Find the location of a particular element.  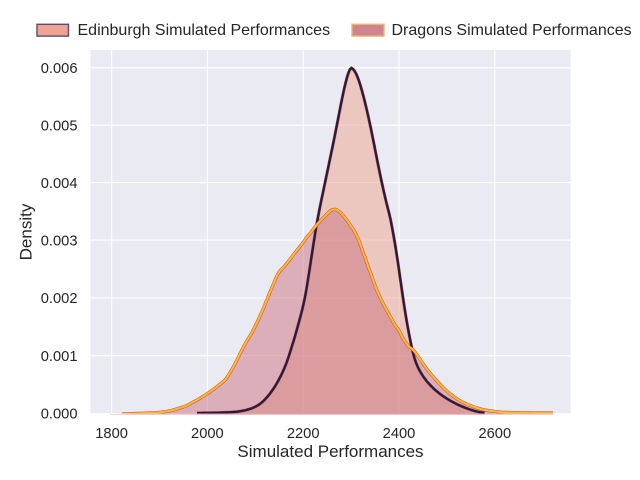

svg-text:Edinburgh Simulated Performanc: Edinburgh Simulated Performances is located at coordinates (204, 30).